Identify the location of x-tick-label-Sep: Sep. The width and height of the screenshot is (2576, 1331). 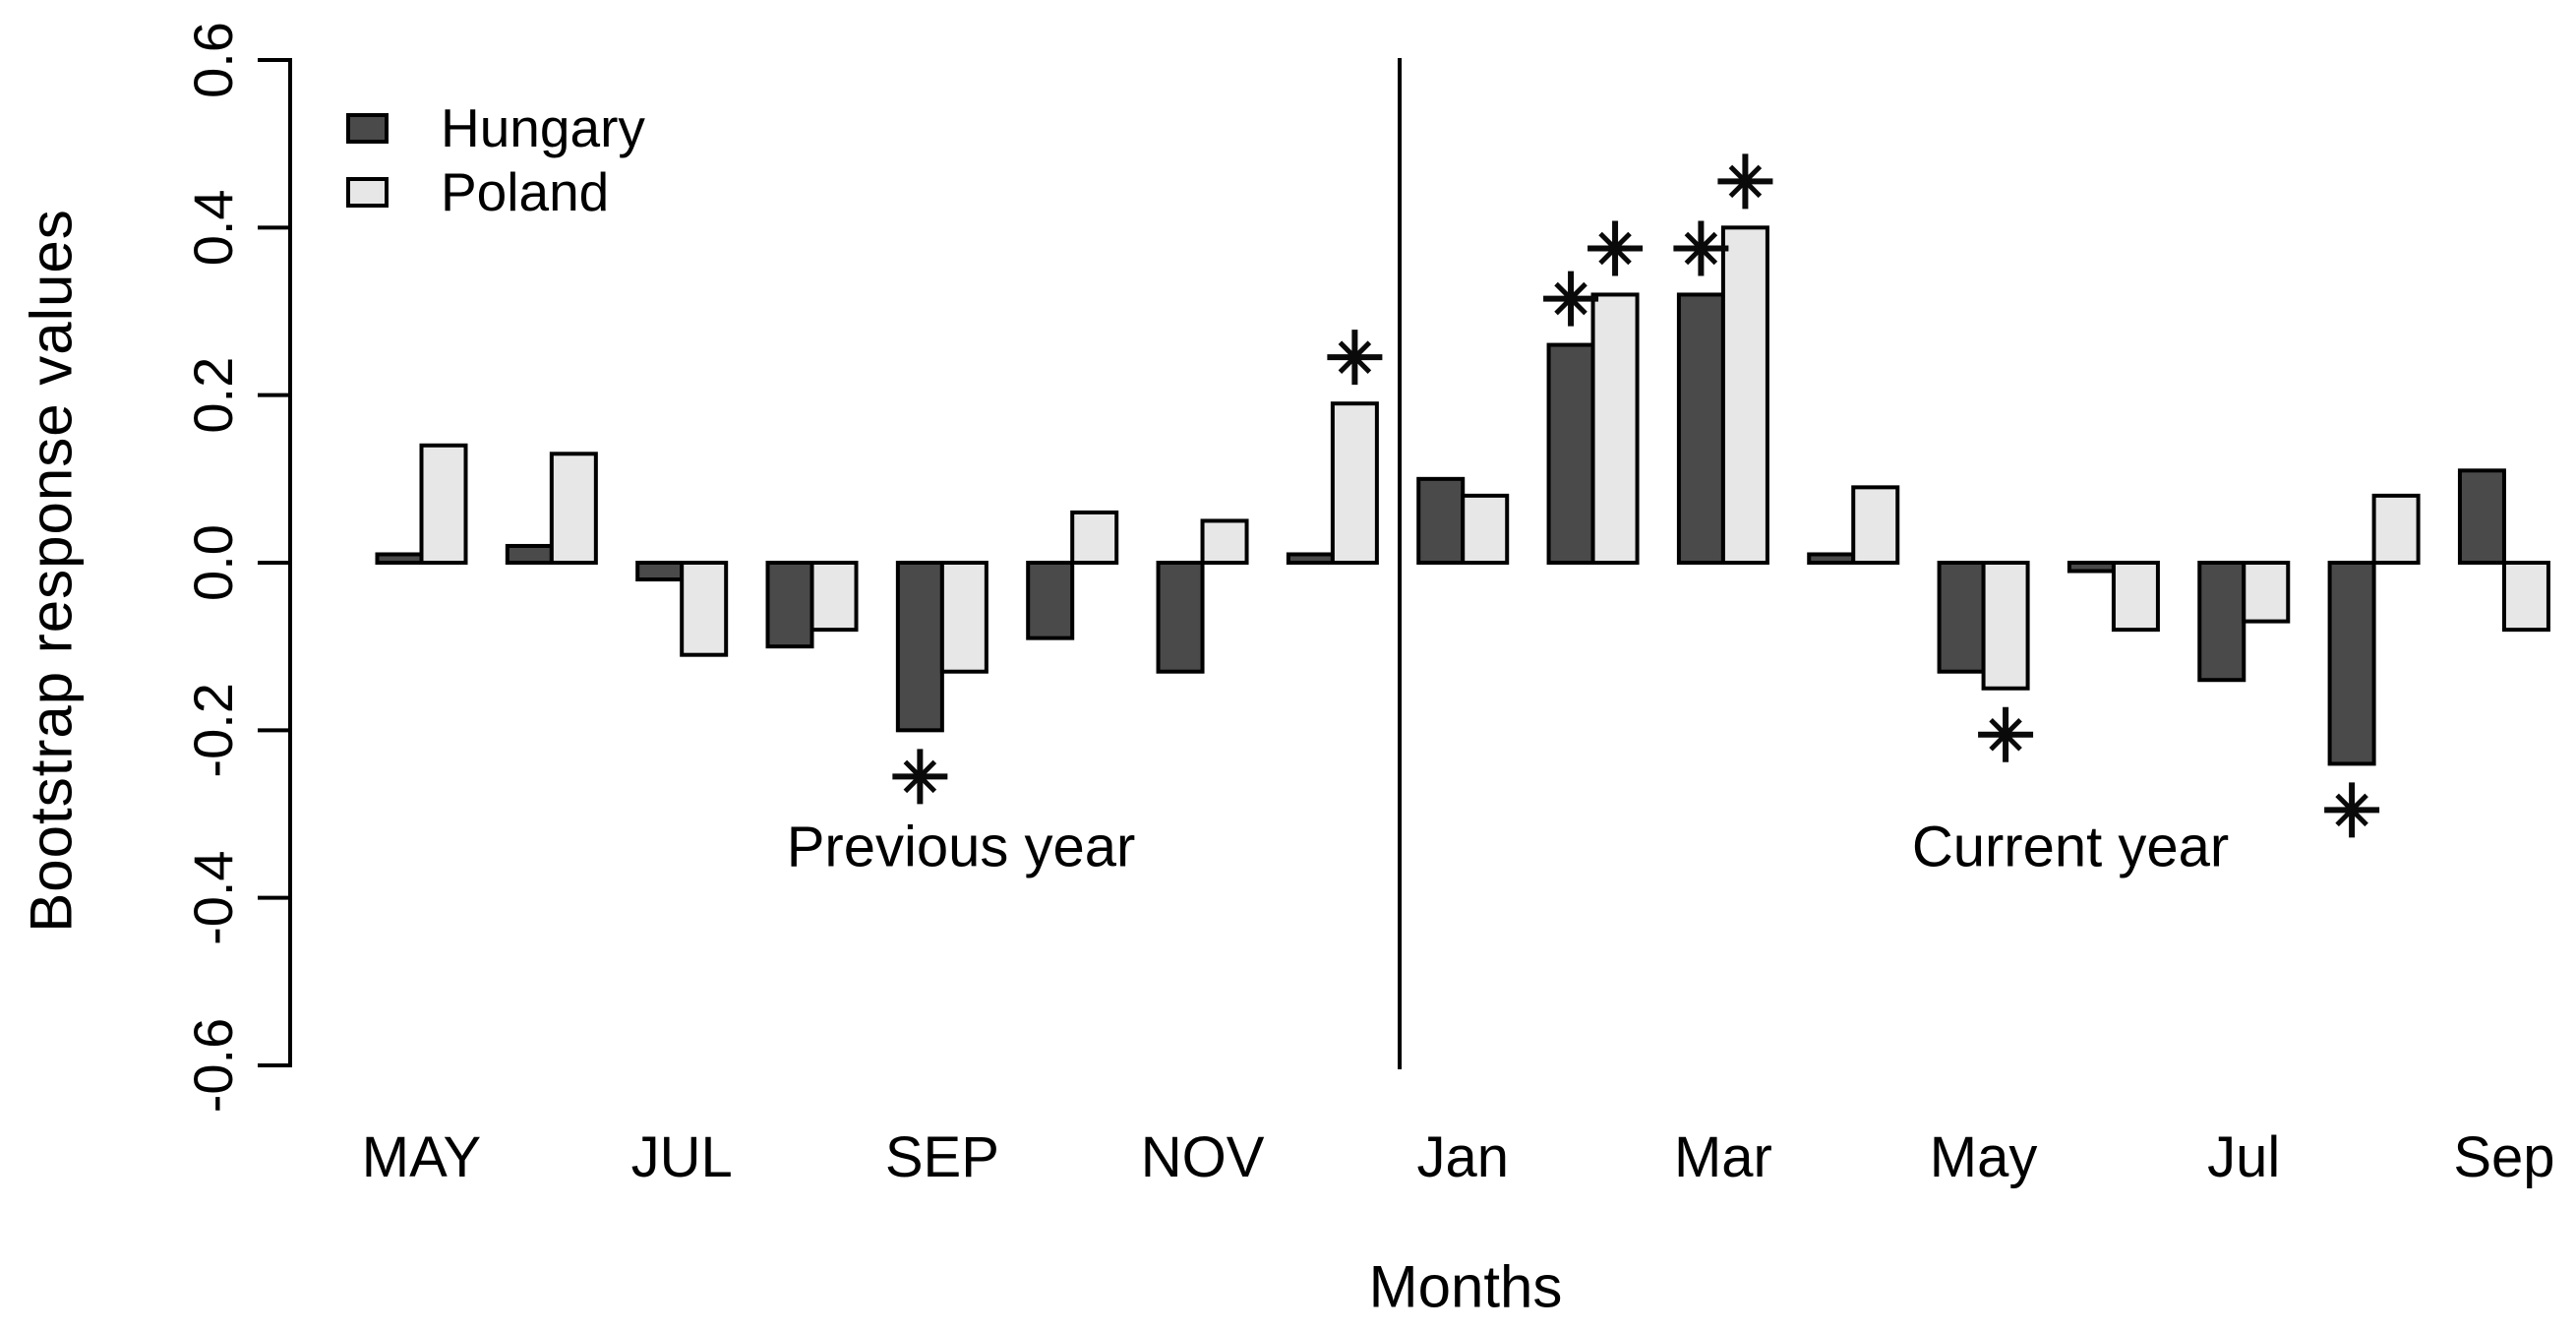
(2504, 1157).